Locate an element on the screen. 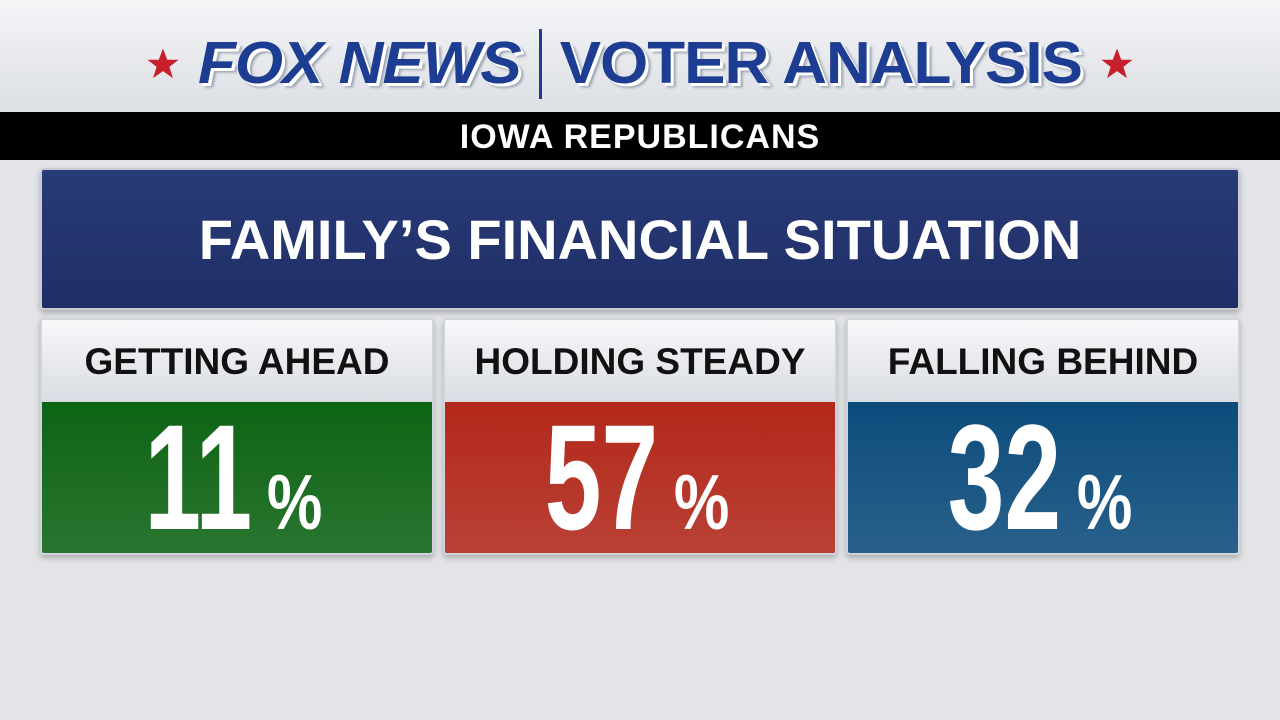  program: VOTER ANALYSIS is located at coordinates (821, 63).